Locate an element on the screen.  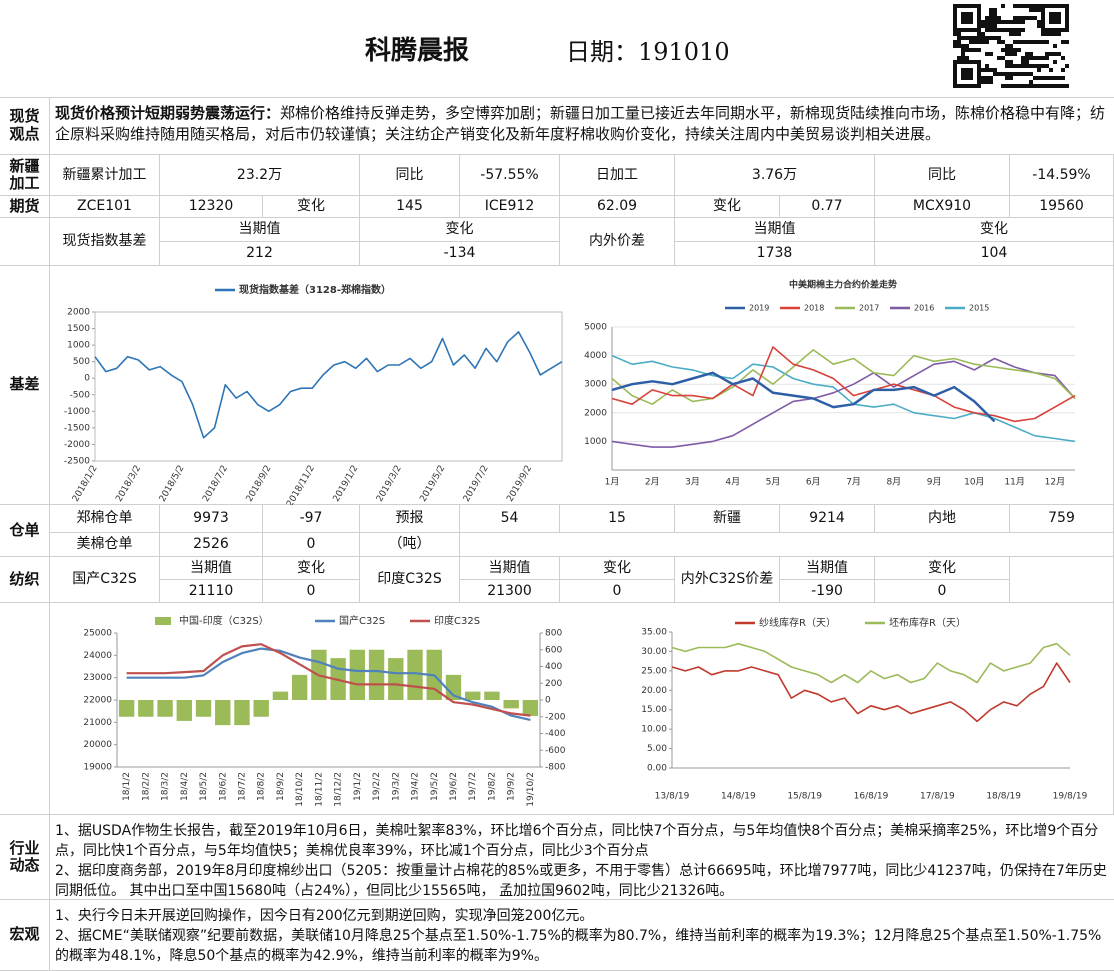
table-cell: 145 is located at coordinates (410, 207).